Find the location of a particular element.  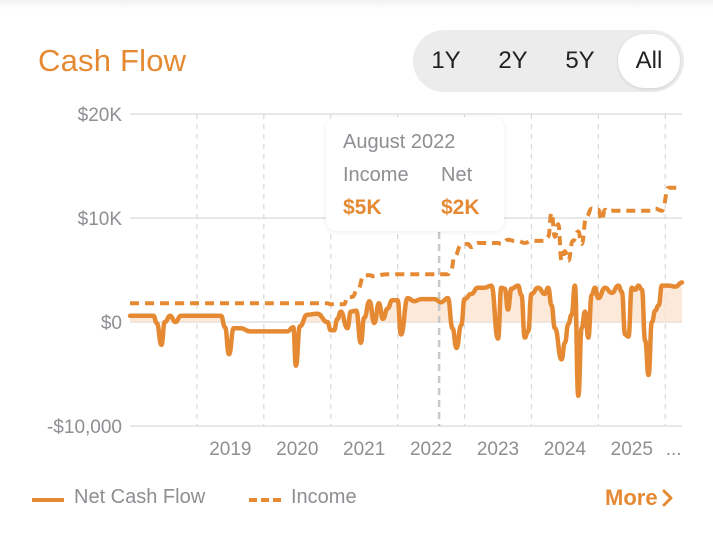

range-5y-button: 5Y is located at coordinates (580, 60).